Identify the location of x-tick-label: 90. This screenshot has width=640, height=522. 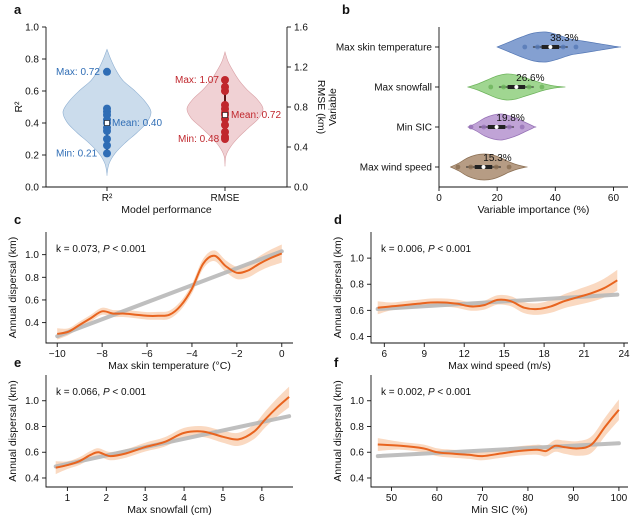
(574, 498).